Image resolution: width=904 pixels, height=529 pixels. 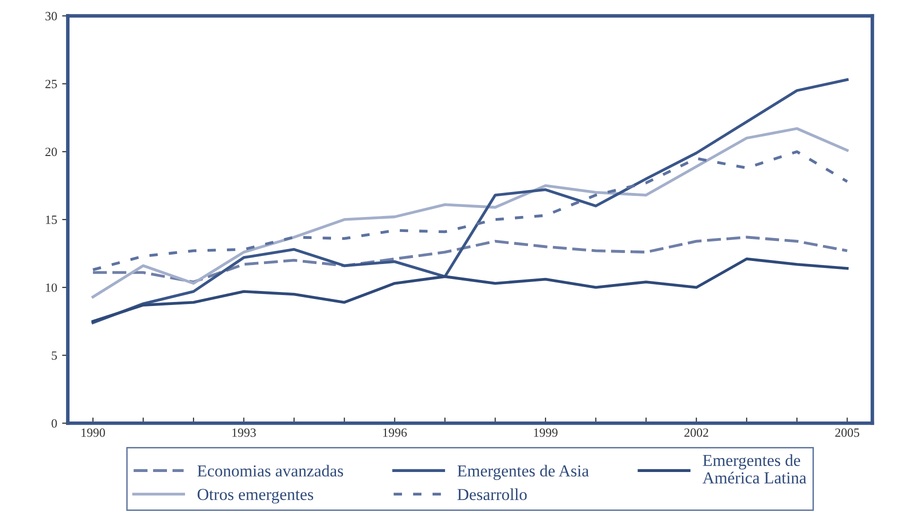 What do you see at coordinates (54, 423) in the screenshot?
I see `y-tick-label: 0` at bounding box center [54, 423].